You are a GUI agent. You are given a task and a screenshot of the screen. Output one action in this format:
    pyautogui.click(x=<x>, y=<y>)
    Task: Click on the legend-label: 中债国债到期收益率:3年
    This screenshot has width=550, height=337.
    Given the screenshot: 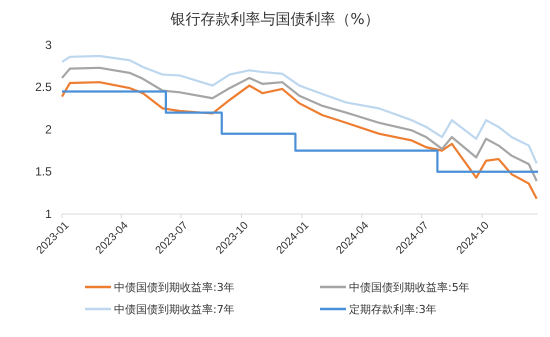 What is the action you would take?
    pyautogui.click(x=174, y=287)
    